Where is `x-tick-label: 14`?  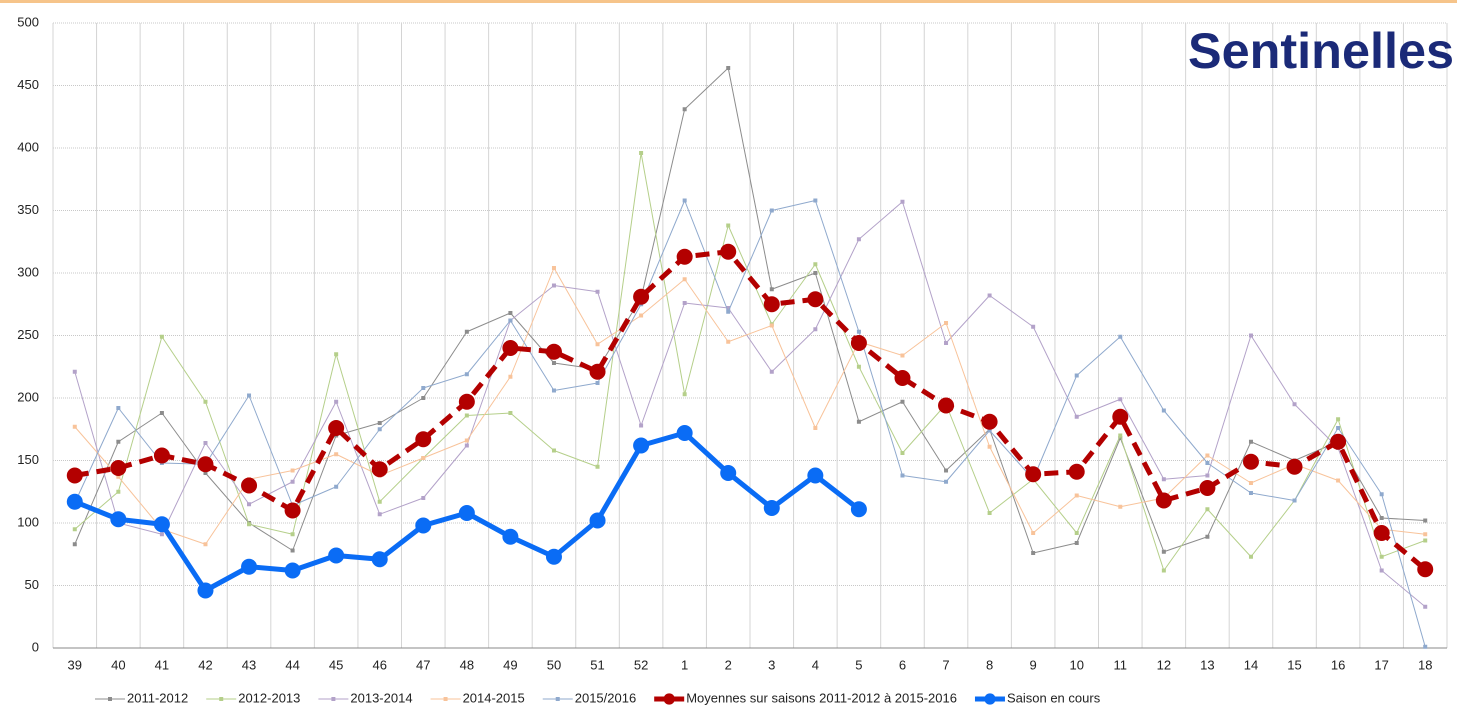
x-tick-label: 14 is located at coordinates (1251, 664).